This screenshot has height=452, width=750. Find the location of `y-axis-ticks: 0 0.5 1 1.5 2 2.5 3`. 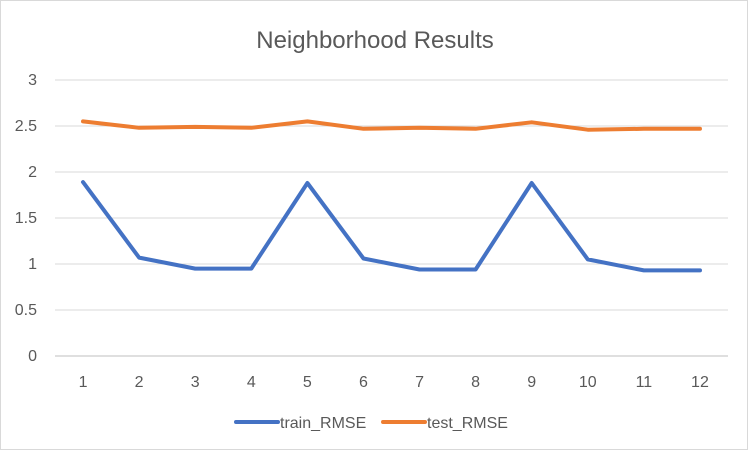

y-axis-ticks: 0 0.5 1 1.5 2 2.5 3 is located at coordinates (26, 218).